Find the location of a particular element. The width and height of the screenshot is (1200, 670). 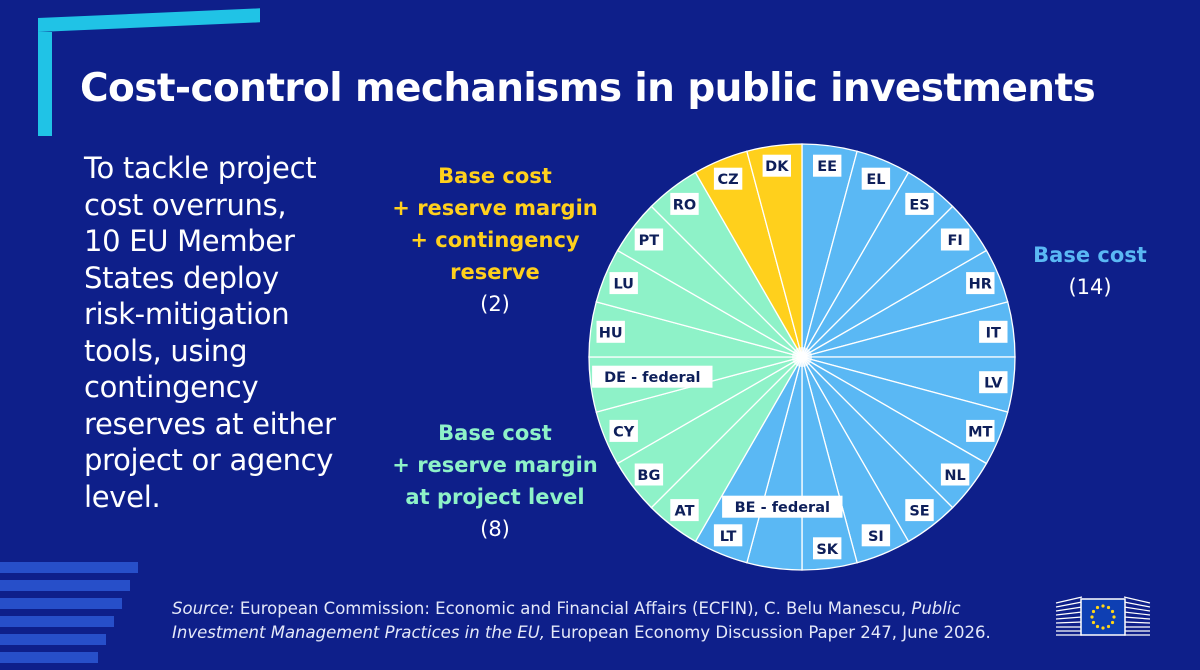

slice-label: SK is located at coordinates (827, 548).